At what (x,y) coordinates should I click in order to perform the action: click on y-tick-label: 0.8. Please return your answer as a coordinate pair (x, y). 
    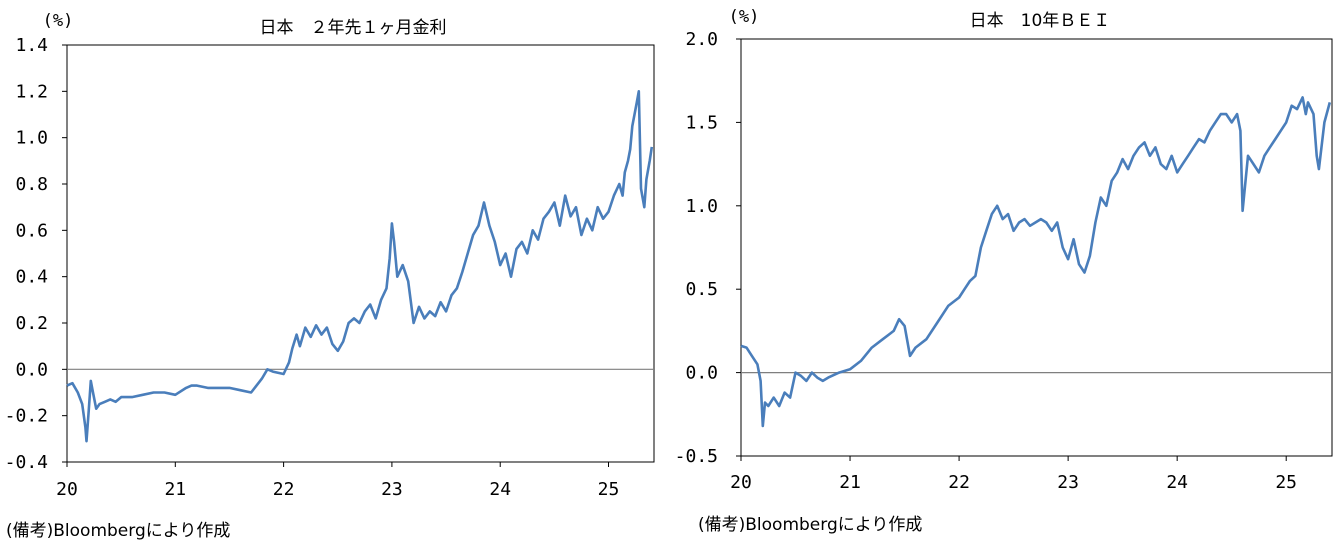
    Looking at the image, I should click on (31, 184).